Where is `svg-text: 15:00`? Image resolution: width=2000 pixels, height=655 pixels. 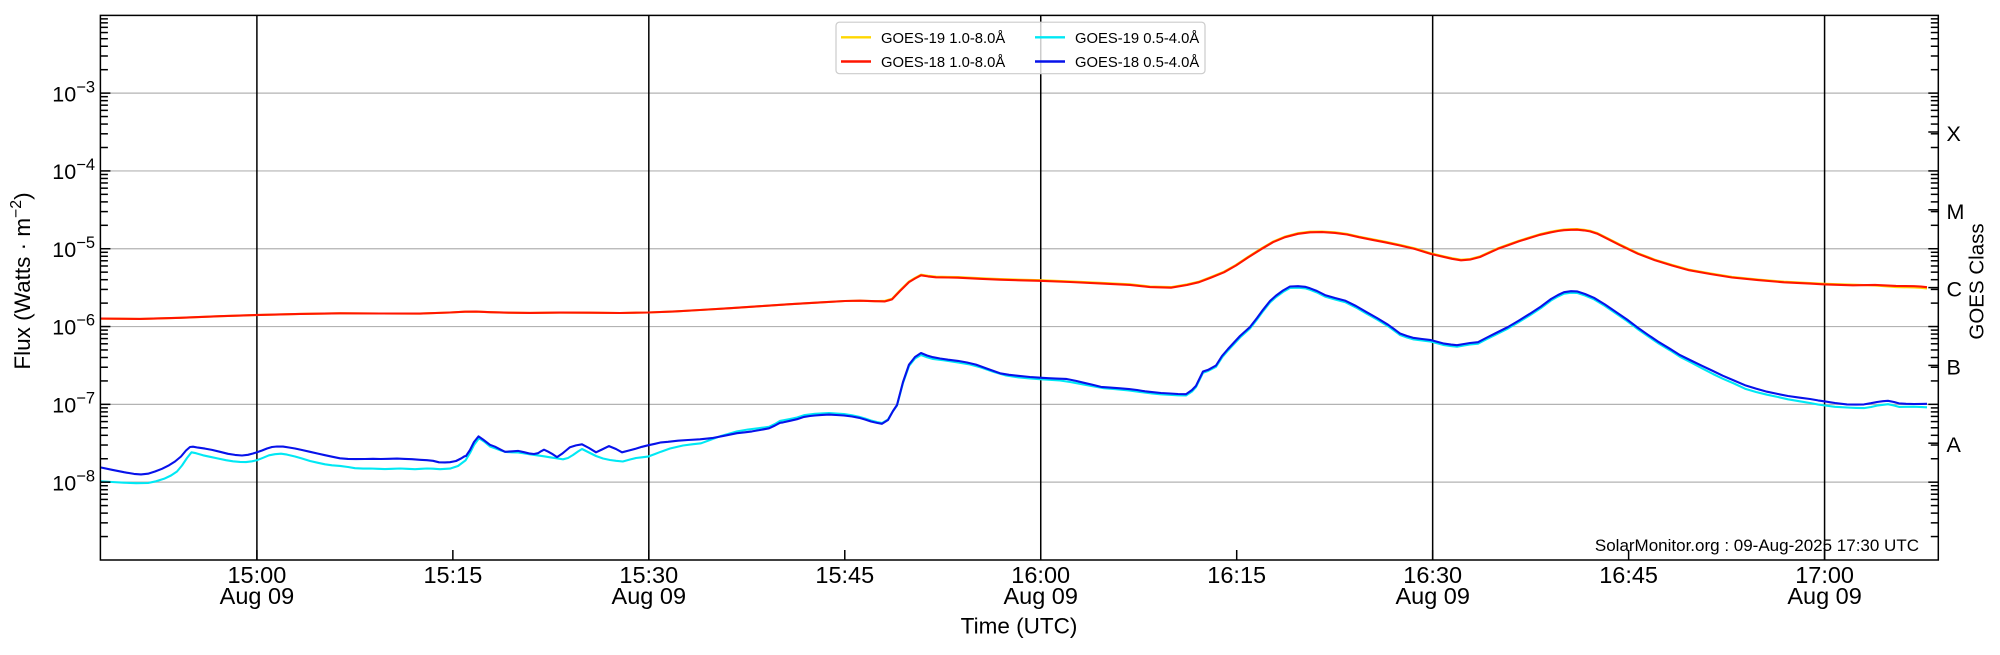
svg-text: 15:00 is located at coordinates (256, 575).